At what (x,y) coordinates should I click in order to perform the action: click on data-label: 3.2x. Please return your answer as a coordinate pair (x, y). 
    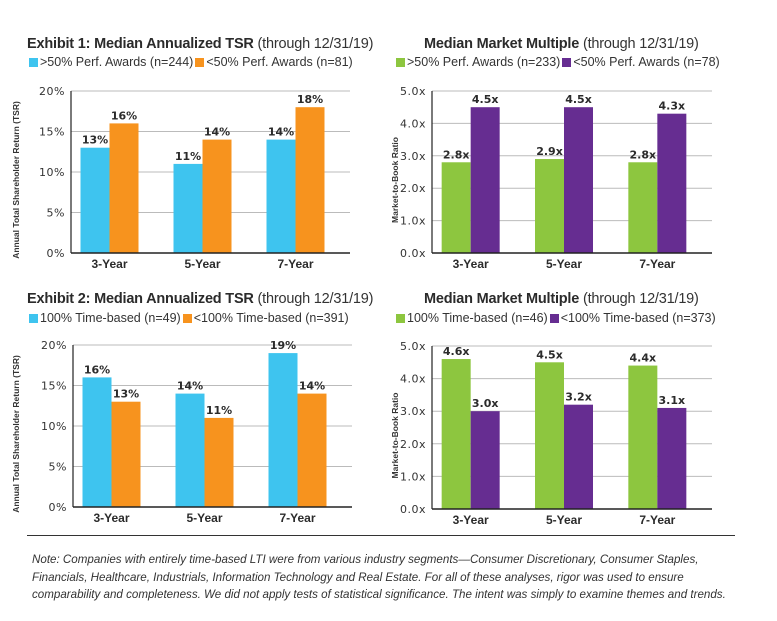
    Looking at the image, I should click on (578, 397).